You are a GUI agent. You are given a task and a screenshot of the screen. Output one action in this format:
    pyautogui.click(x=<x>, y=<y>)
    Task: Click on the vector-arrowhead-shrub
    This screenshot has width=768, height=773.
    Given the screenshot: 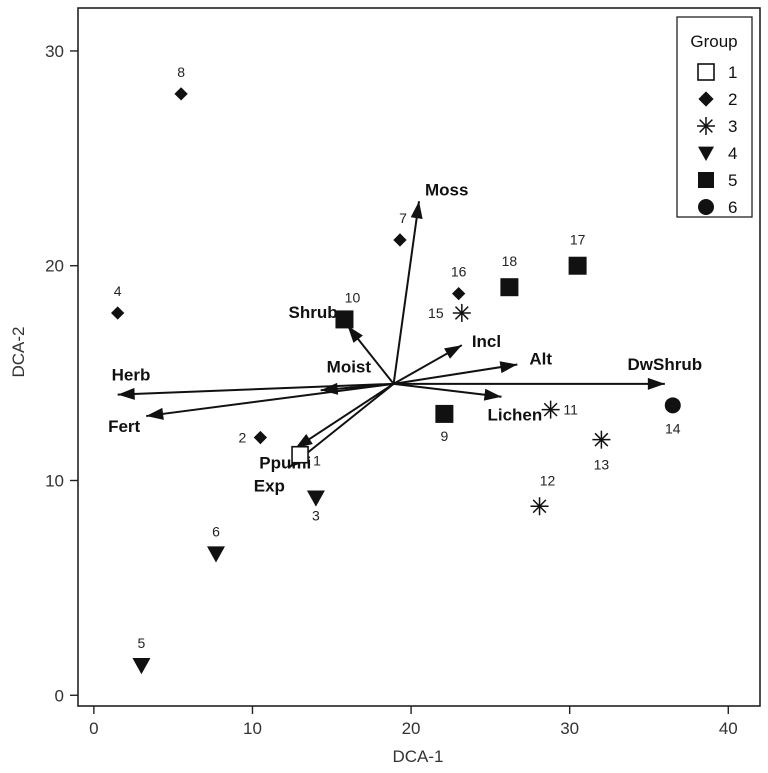 What is the action you would take?
    pyautogui.click(x=355, y=334)
    